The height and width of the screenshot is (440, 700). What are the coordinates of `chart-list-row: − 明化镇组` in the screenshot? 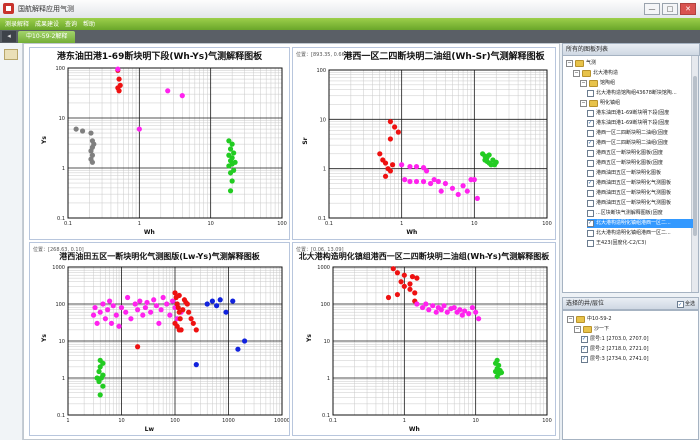 It's located at (600, 103).